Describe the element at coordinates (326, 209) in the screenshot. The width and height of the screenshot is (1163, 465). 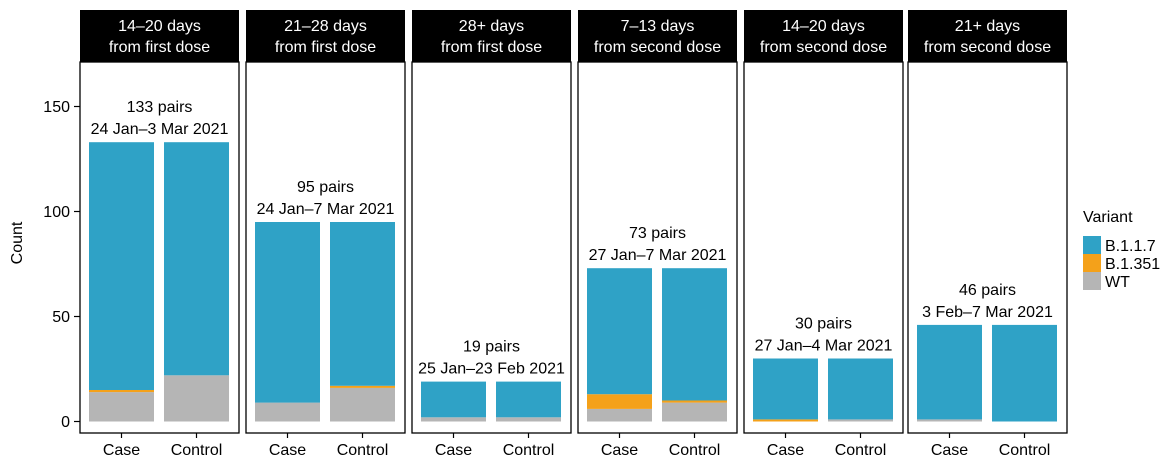
I see `pairs-annotation: 24 Jan–7 Mar 2021` at that location.